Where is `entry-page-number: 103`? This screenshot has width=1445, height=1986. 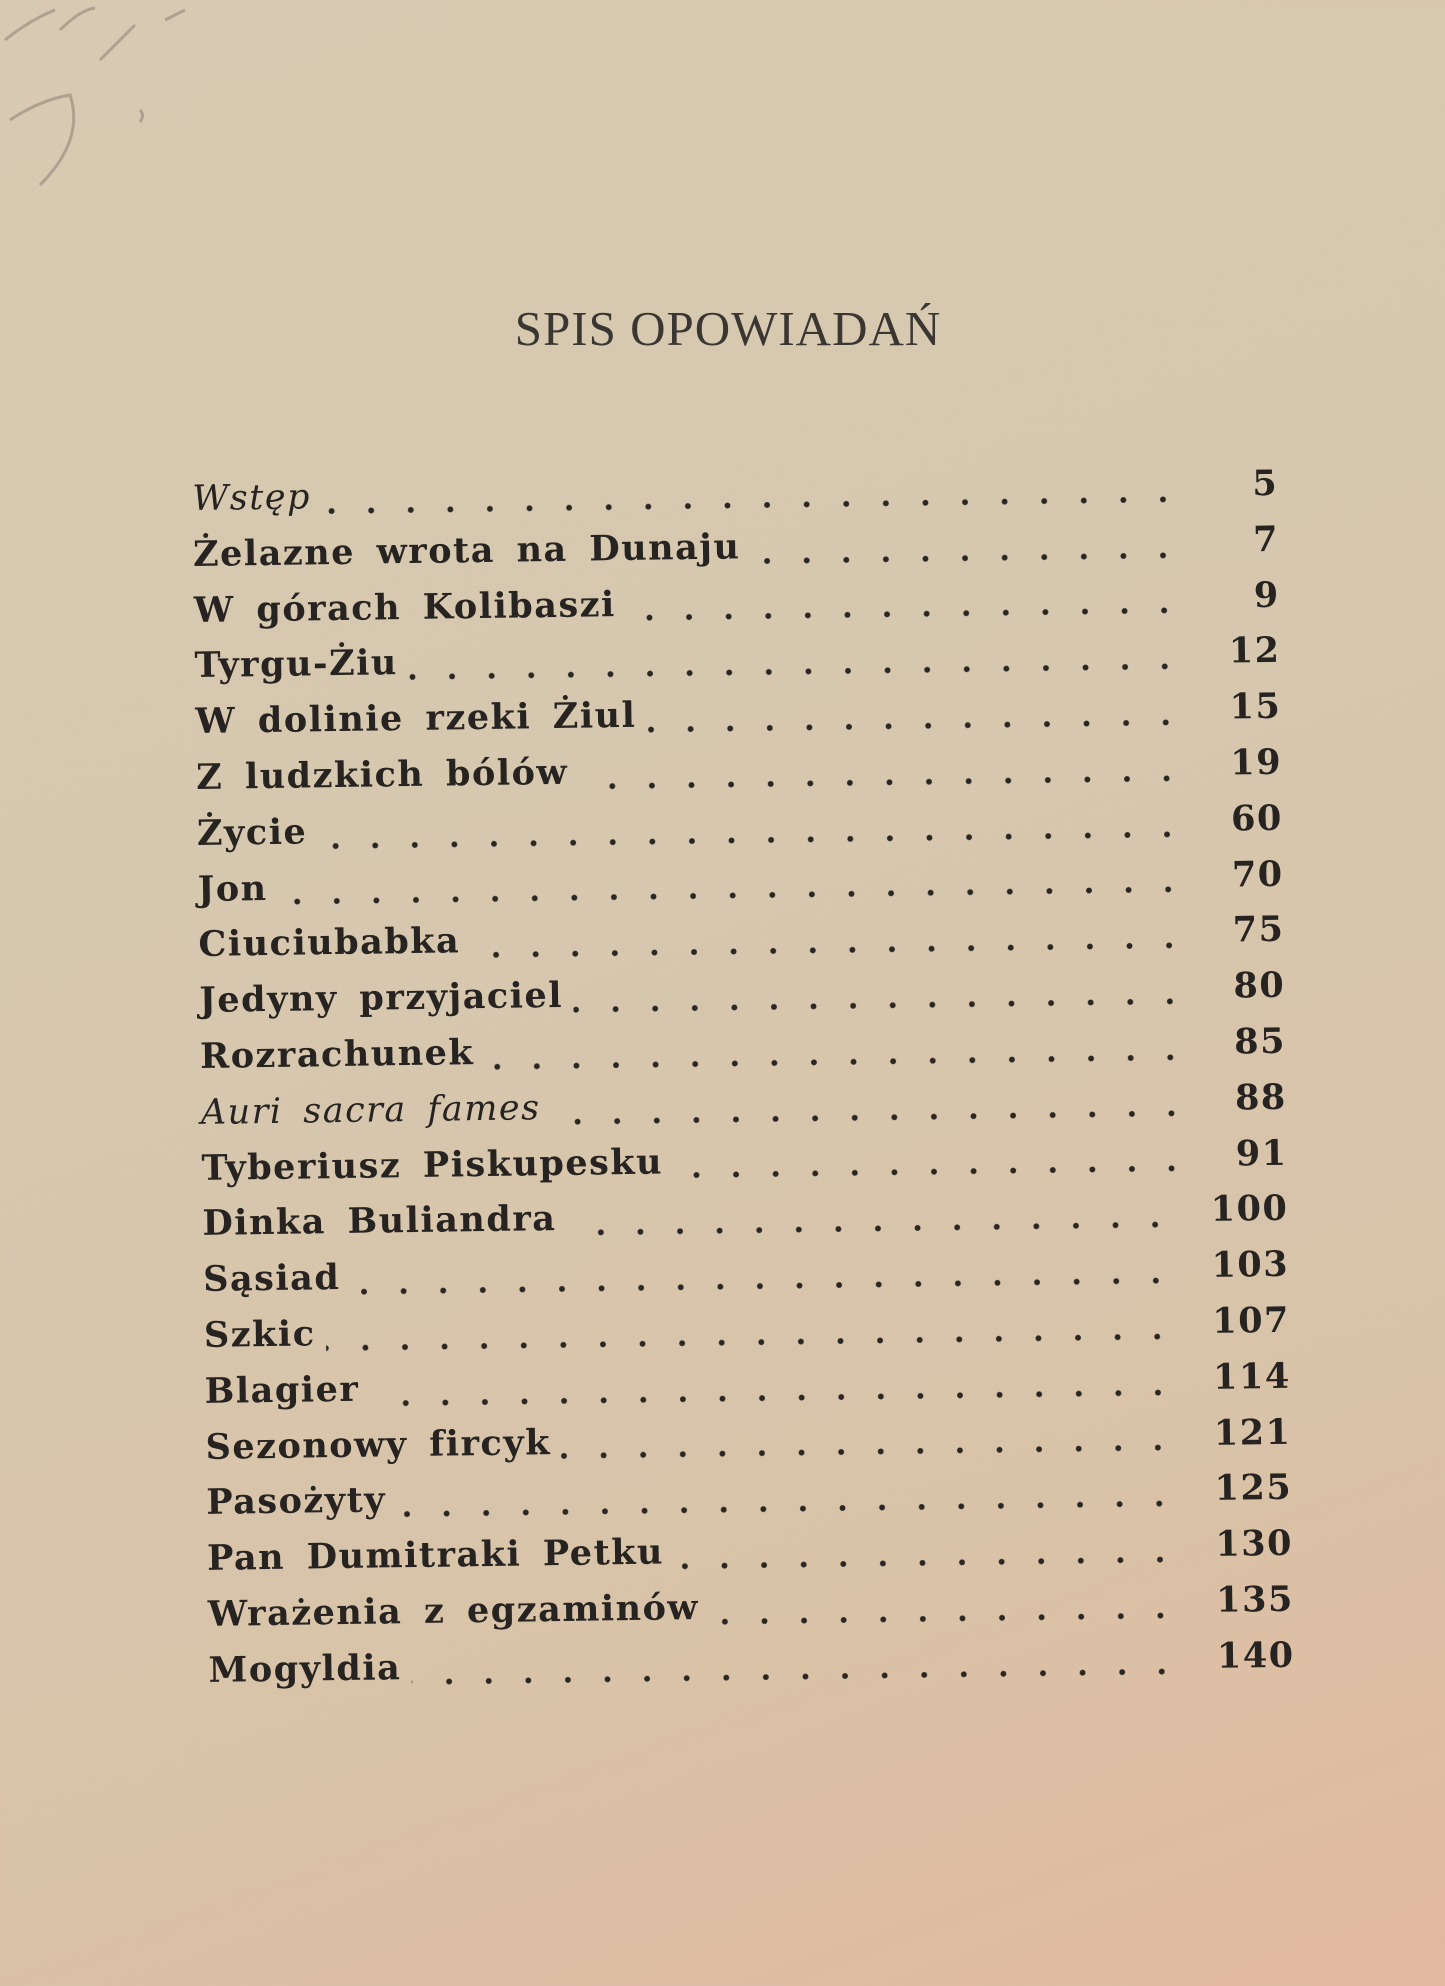 entry-page-number: 103 is located at coordinates (1250, 1264).